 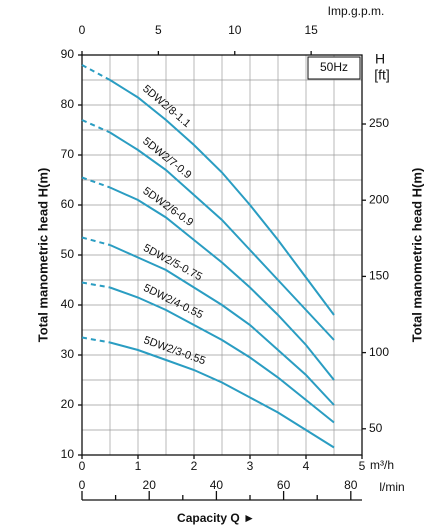 I want to click on y-tick-label: 60, so click(x=68, y=204).